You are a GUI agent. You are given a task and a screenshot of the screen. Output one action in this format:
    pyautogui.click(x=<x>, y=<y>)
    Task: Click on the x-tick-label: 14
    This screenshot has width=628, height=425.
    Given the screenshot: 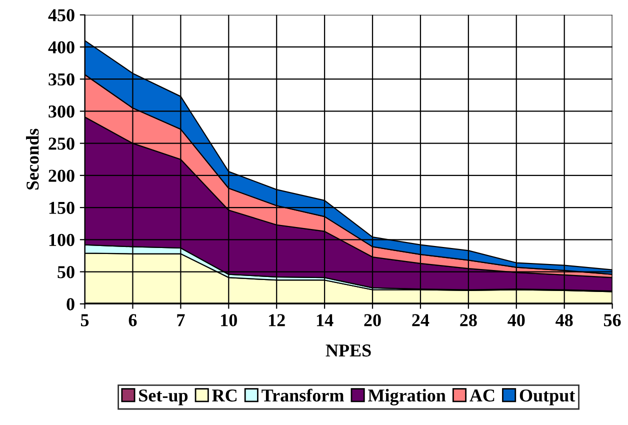 What is the action you would take?
    pyautogui.click(x=325, y=320)
    